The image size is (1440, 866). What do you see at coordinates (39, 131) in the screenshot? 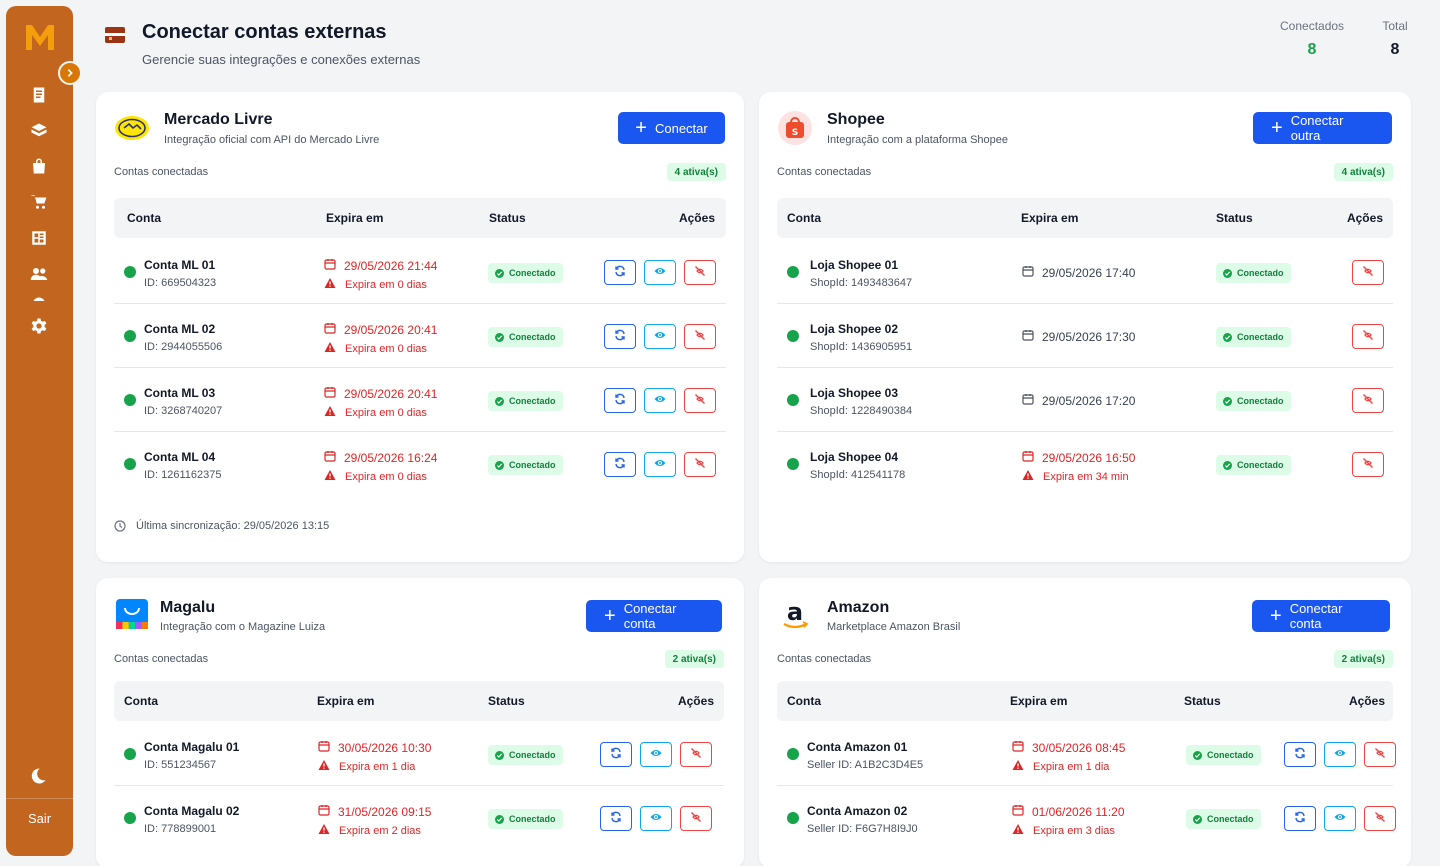
I see `nav-box-icon` at bounding box center [39, 131].